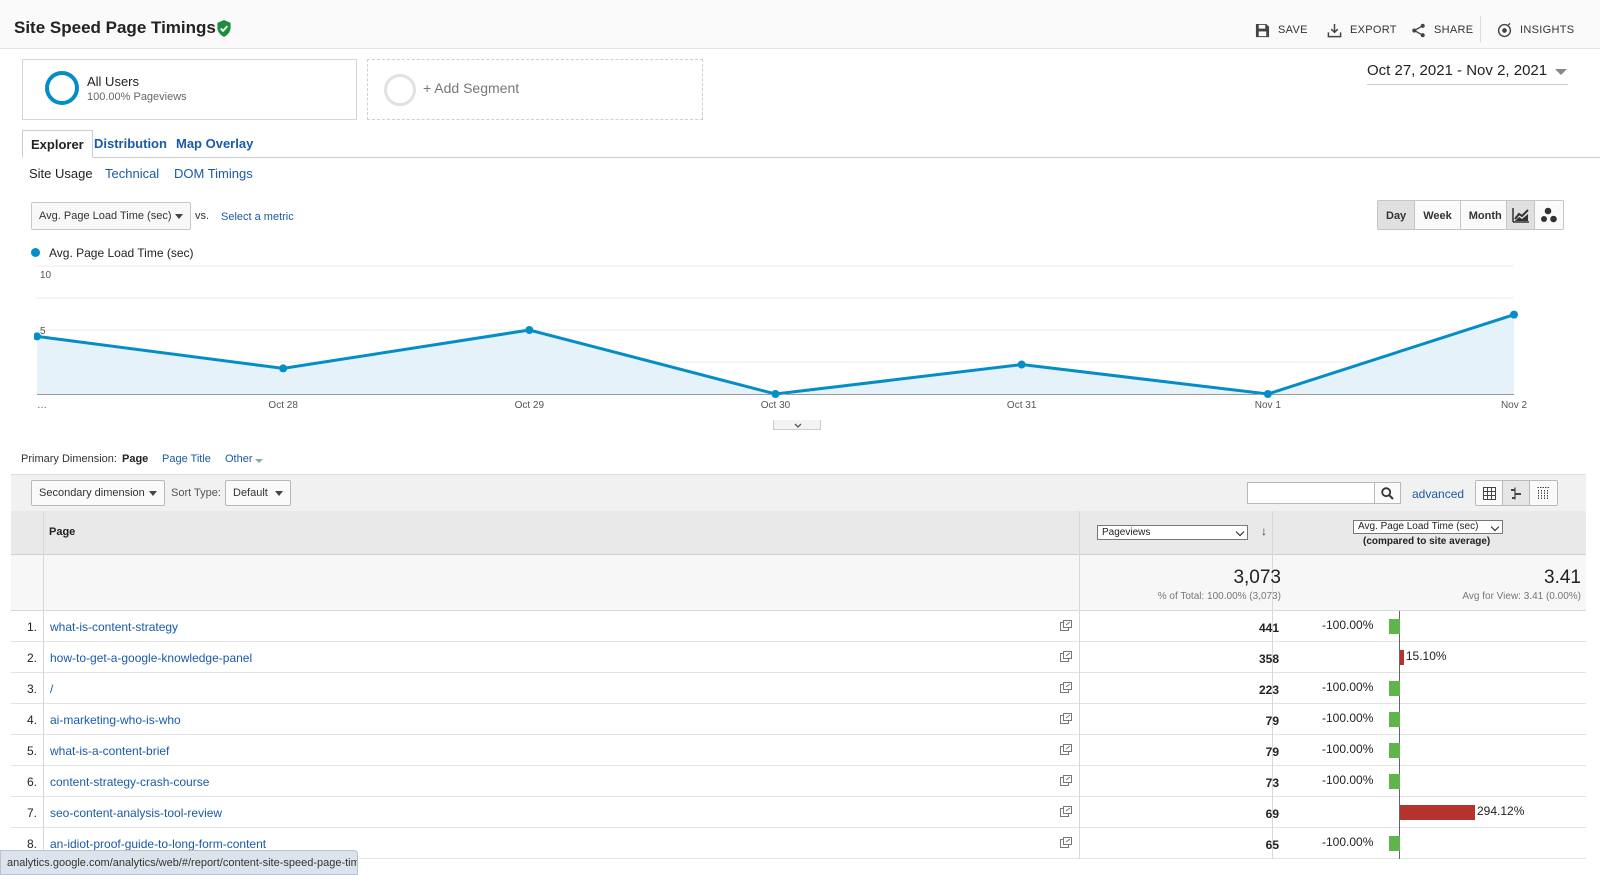  What do you see at coordinates (259, 461) in the screenshot?
I see `caret-down-icon` at bounding box center [259, 461].